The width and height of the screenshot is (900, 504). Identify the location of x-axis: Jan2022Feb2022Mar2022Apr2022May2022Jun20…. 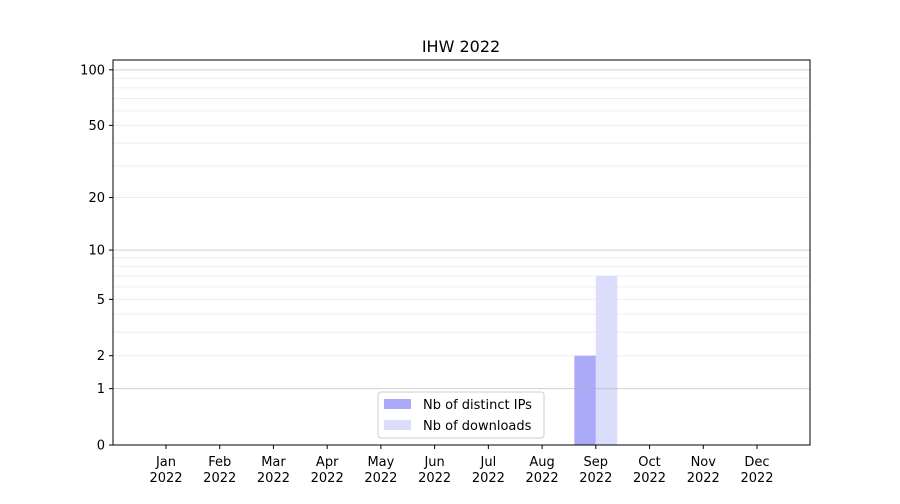
(461, 465).